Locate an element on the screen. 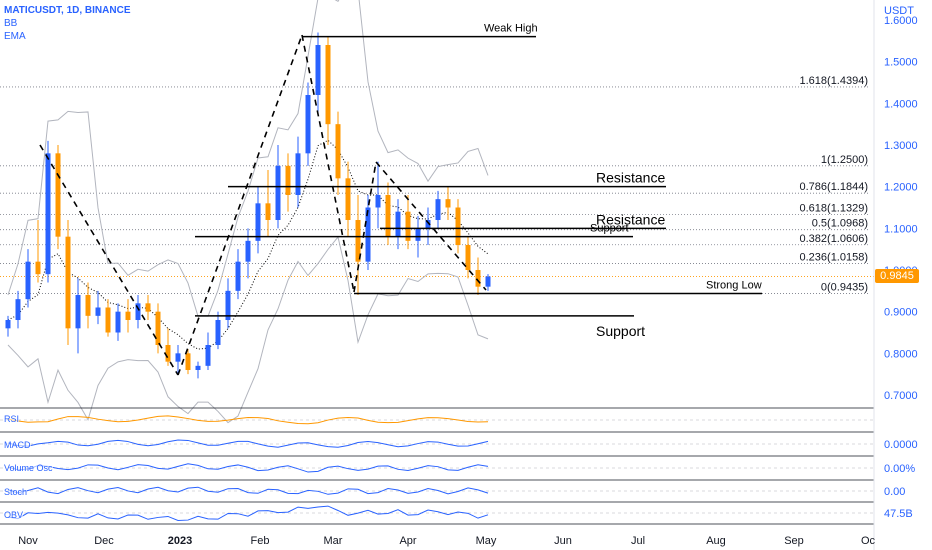  fib-level-label: 0.236(1.0158) is located at coordinates (834, 257).